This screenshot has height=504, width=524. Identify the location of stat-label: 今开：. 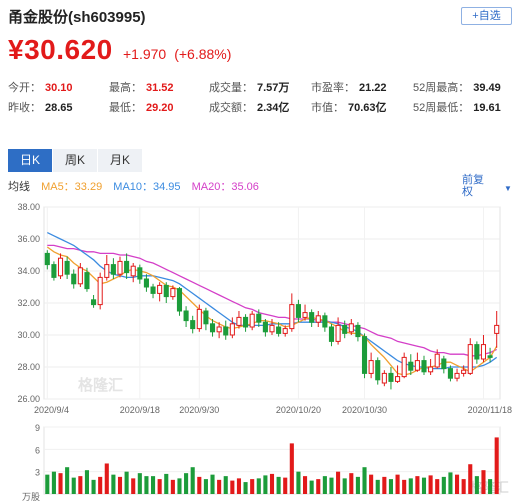
(24, 88).